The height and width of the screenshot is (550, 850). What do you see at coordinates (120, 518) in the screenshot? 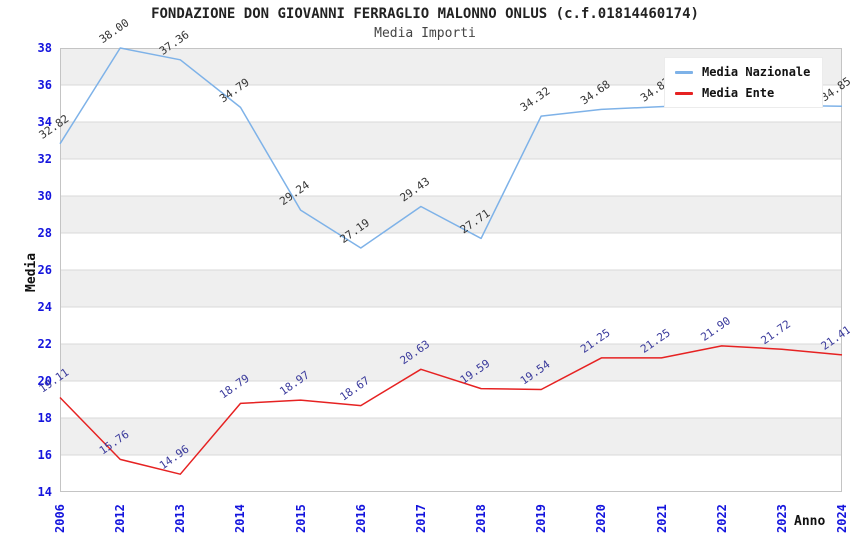
I see `x-tick-label: 2012` at bounding box center [120, 518].